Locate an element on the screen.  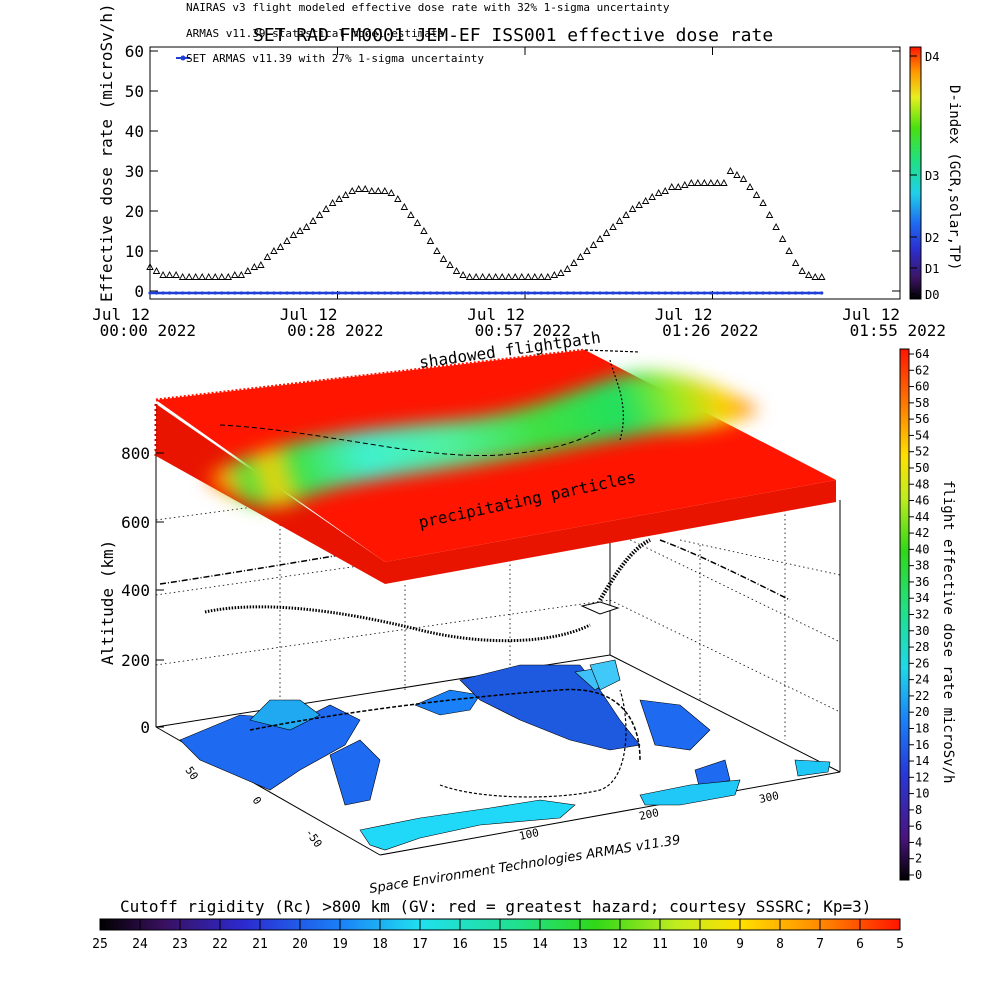
latitude-tick-label: -50 is located at coordinates (314, 838).